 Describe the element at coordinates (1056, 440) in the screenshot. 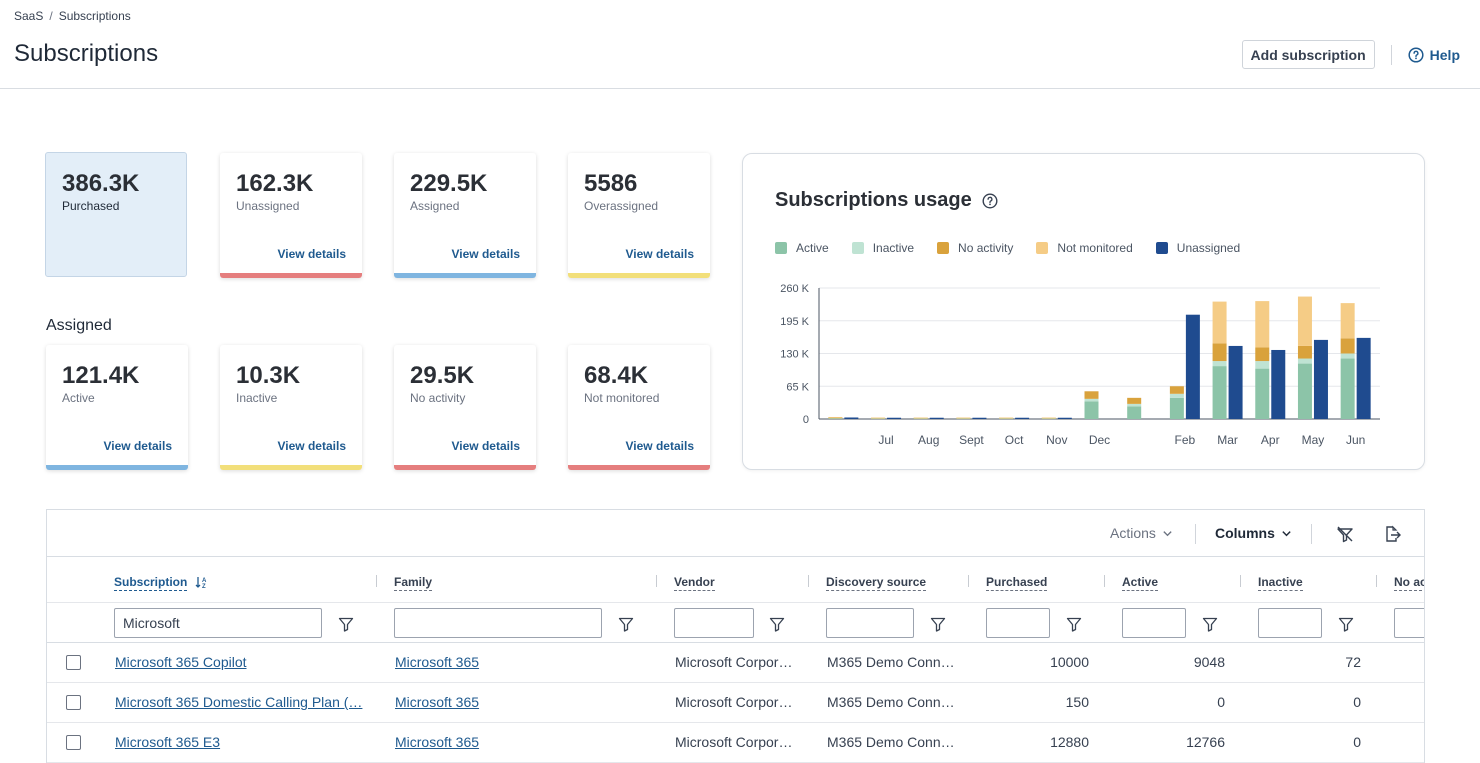

I see `x-tick-label: Nov` at that location.